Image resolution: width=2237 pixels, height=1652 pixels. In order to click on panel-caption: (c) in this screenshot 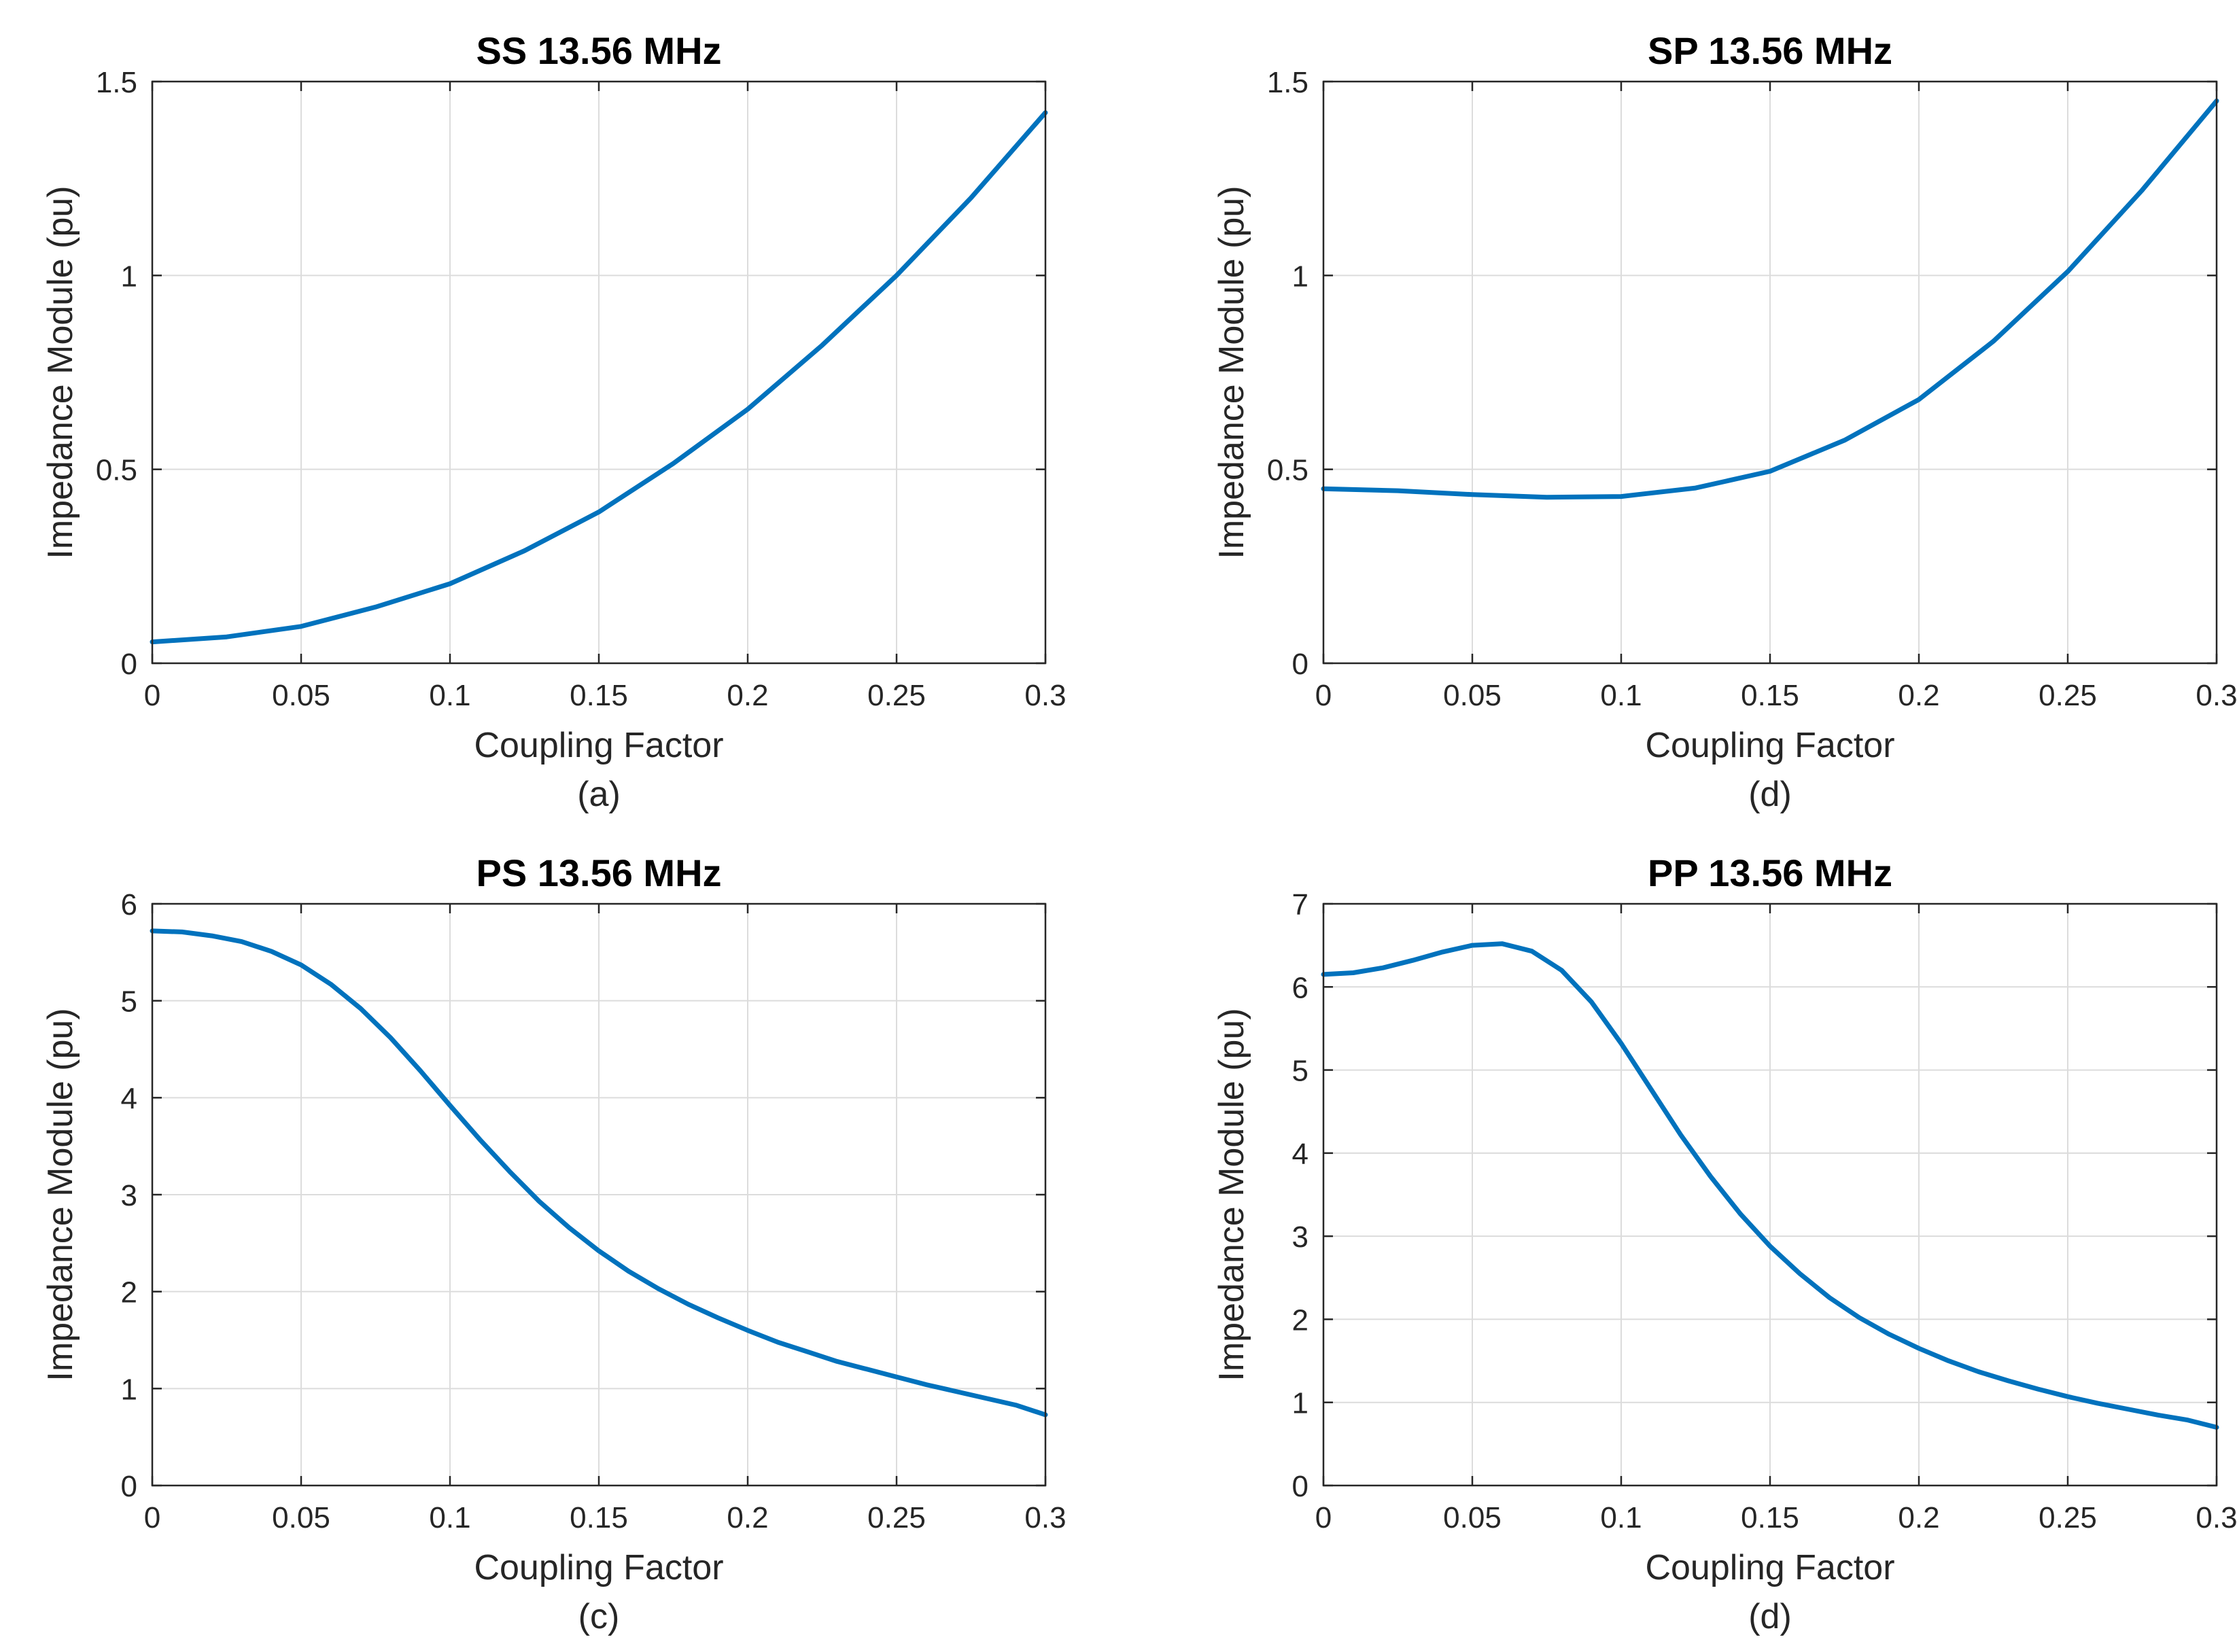, I will do `click(599, 1616)`.